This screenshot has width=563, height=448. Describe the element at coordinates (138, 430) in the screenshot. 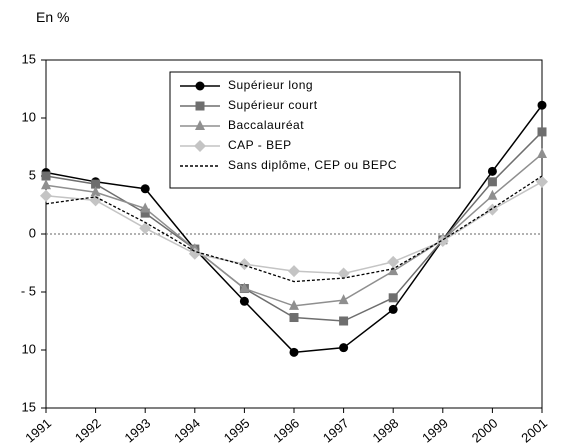

I see `x-tick-label: 1993` at that location.